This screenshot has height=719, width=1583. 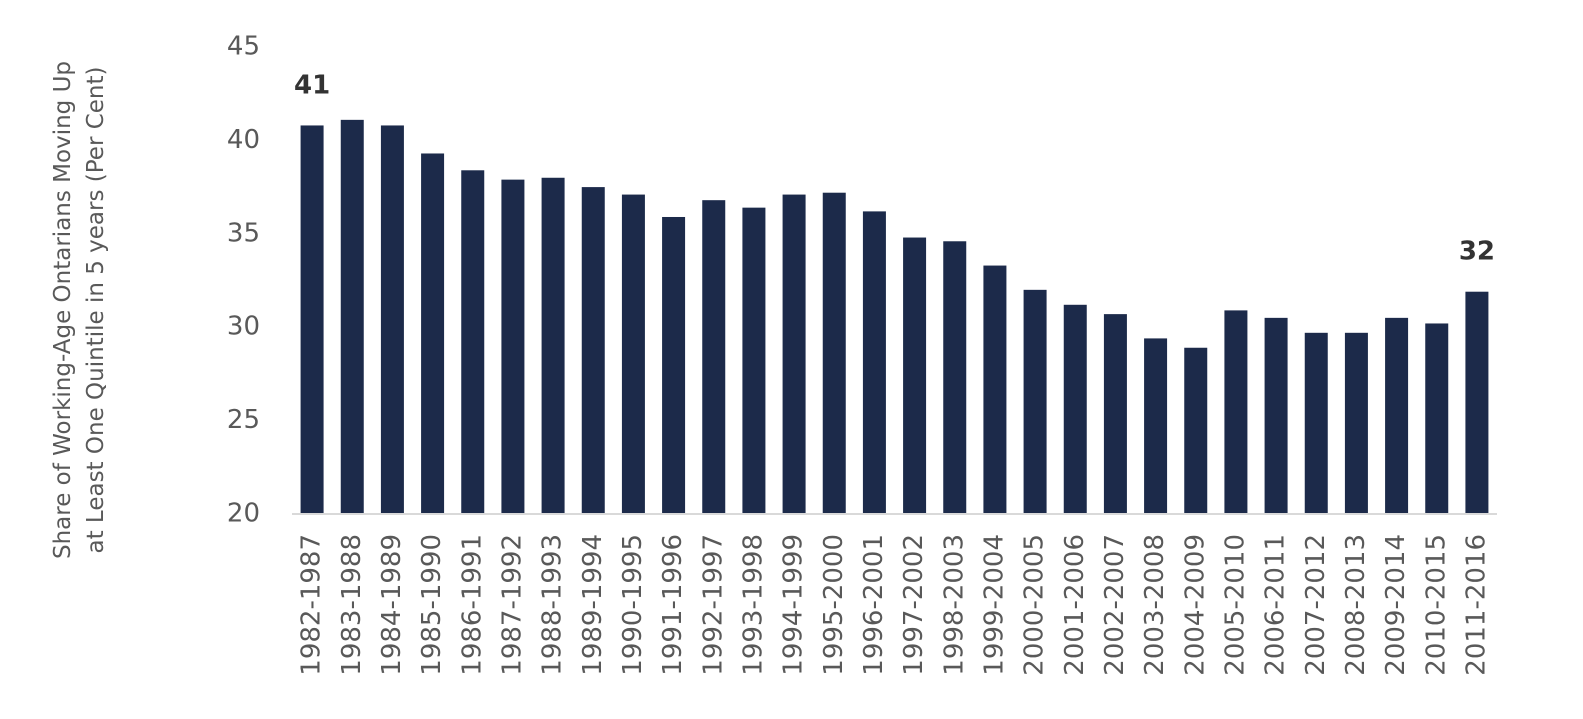 I want to click on y-tick-label: 40, so click(x=243, y=140).